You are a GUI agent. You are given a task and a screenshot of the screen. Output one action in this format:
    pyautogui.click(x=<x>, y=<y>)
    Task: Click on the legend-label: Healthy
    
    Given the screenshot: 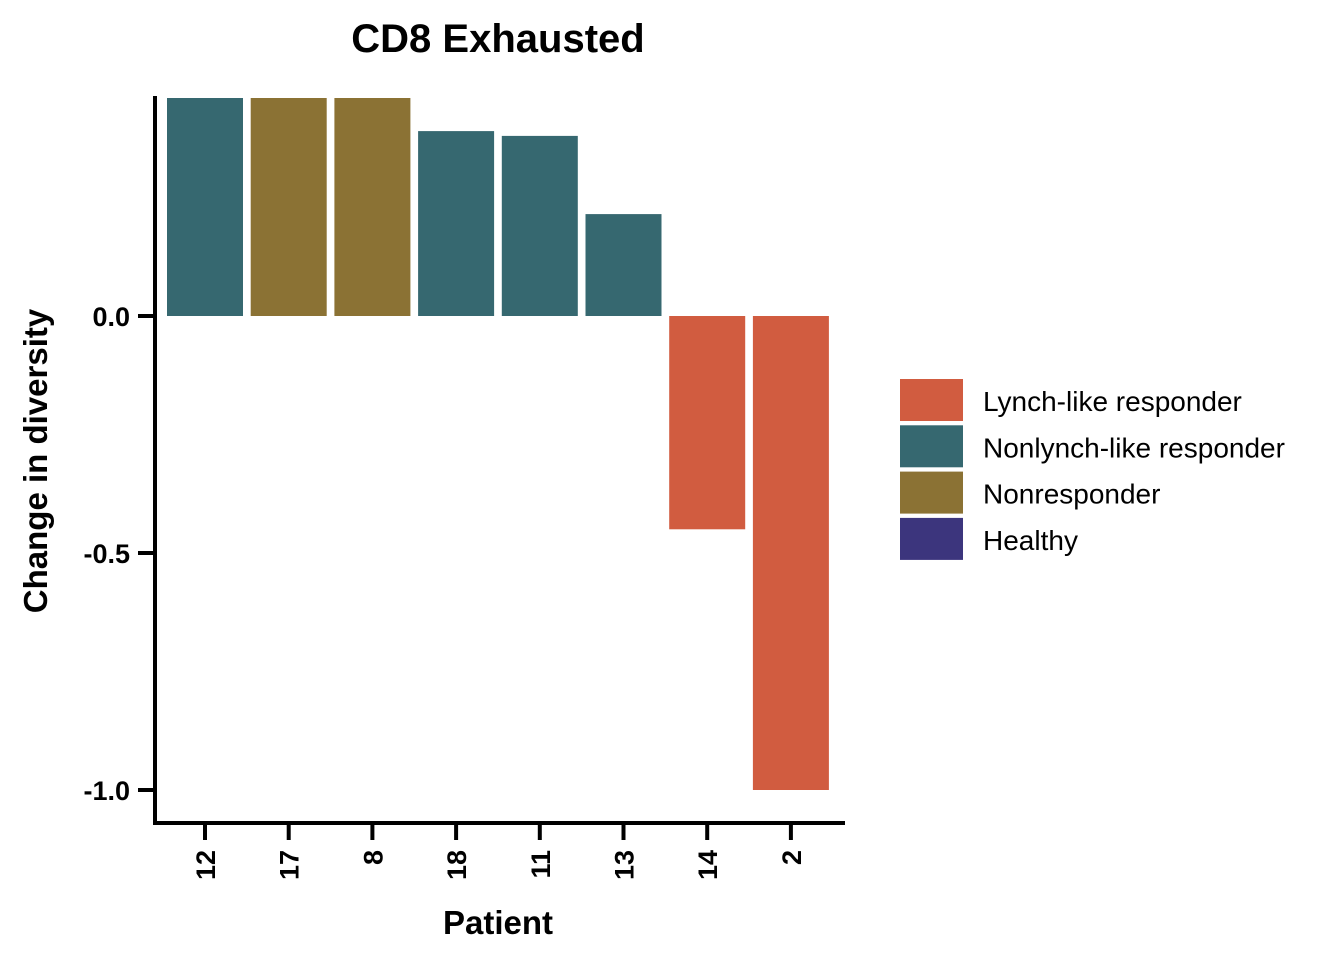 What is the action you would take?
    pyautogui.click(x=1030, y=540)
    